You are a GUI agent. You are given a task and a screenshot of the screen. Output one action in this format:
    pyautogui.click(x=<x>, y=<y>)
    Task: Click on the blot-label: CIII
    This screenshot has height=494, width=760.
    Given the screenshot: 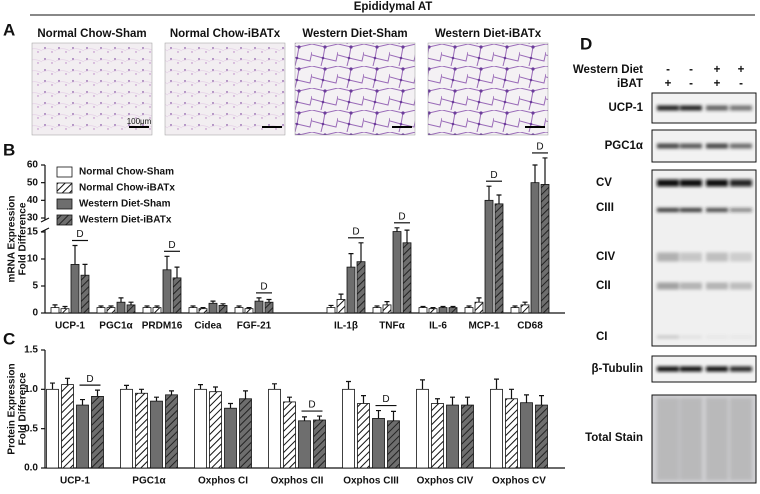 What is the action you would take?
    pyautogui.click(x=605, y=208)
    